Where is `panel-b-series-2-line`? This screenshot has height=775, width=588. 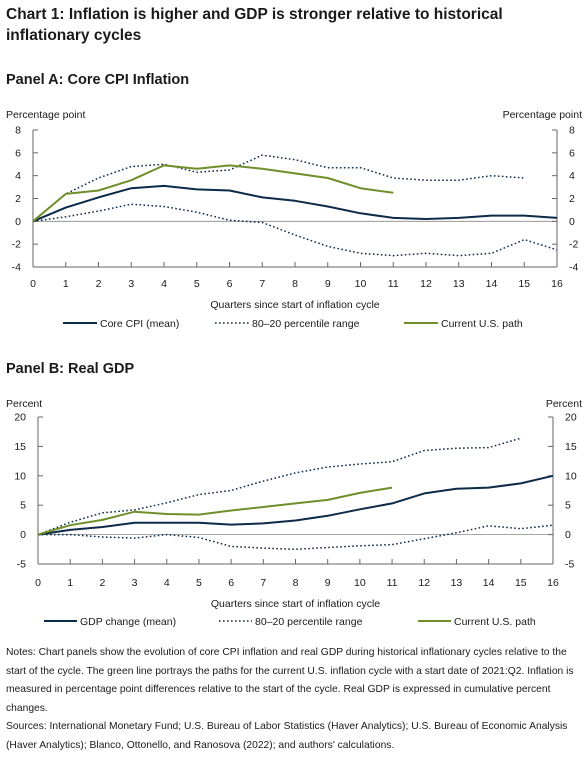
panel-b-series-2-line is located at coordinates (296, 537).